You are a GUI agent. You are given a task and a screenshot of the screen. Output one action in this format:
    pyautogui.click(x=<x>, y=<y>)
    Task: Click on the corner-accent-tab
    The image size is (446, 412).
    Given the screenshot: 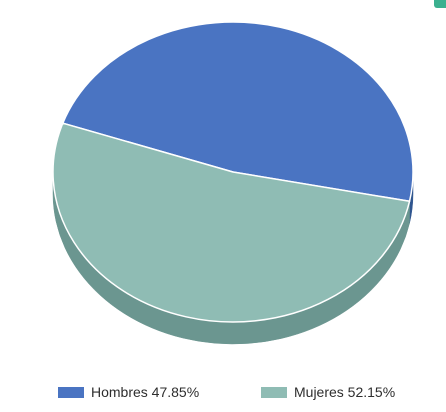 What is the action you would take?
    pyautogui.click(x=440, y=4)
    